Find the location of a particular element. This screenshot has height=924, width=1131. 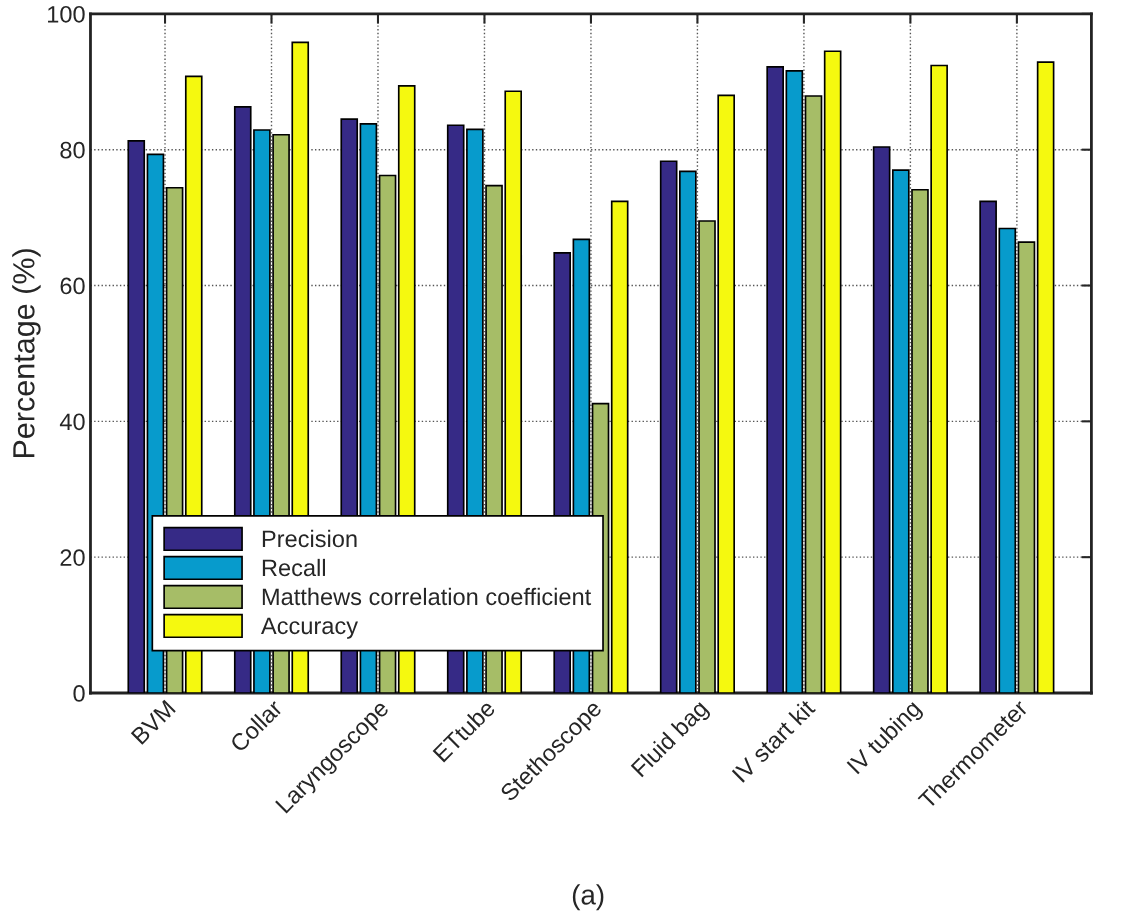

x-tick-label: IV start kit is located at coordinates (774, 740).